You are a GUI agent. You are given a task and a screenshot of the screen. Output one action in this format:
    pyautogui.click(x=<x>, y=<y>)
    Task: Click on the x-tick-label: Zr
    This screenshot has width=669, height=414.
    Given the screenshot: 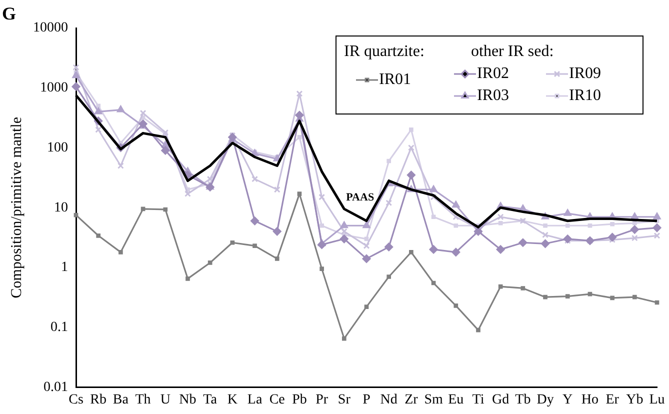 What is the action you would take?
    pyautogui.click(x=411, y=400)
    